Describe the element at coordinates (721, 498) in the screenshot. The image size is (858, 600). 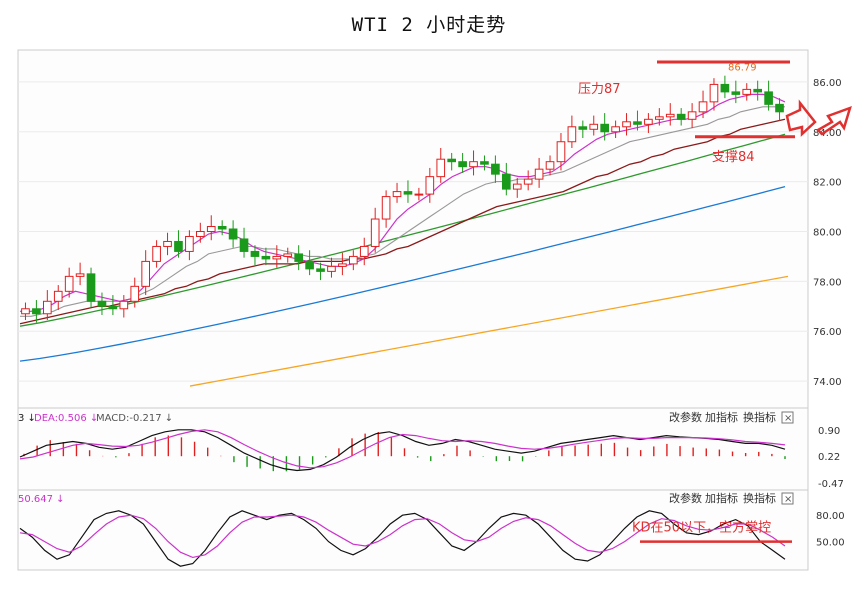
I see `kdj-header-button: 加指标` at that location.